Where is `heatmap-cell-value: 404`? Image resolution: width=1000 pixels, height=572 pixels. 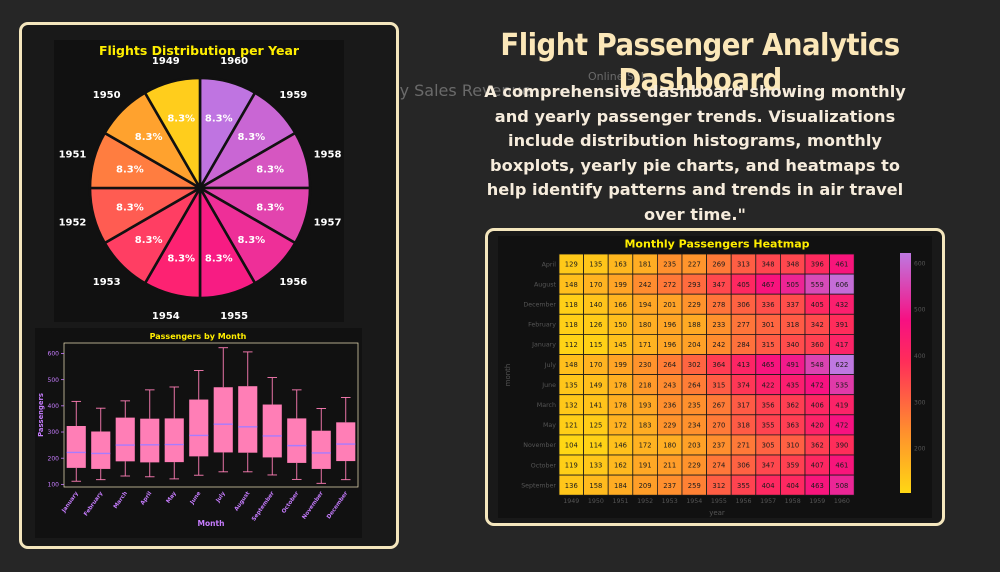
heatmap-cell-value: 404 is located at coordinates (768, 486).